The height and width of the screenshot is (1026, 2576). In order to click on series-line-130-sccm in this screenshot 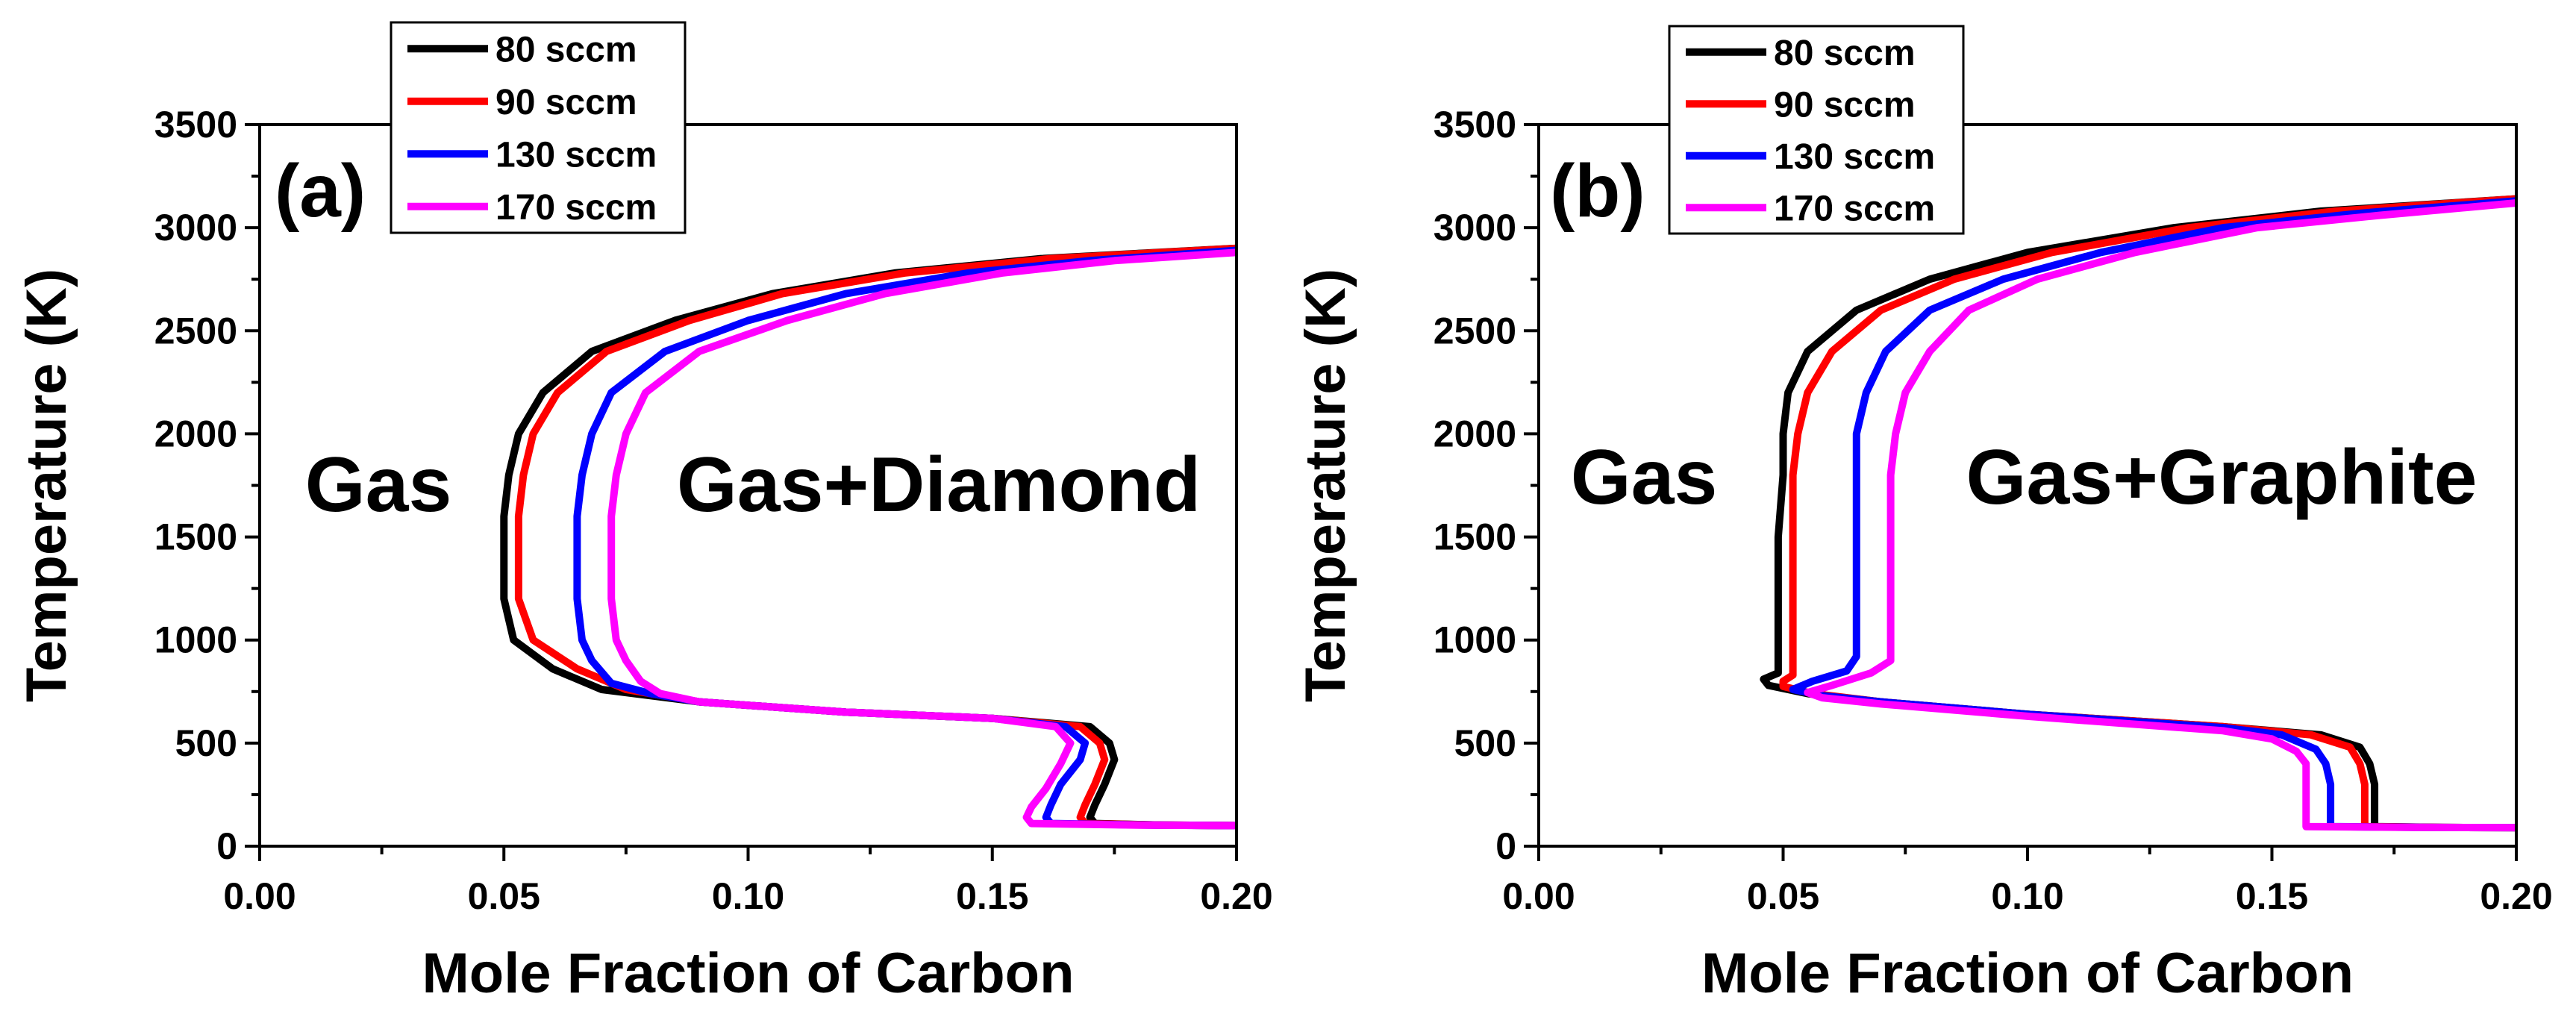, I will do `click(905, 538)`.